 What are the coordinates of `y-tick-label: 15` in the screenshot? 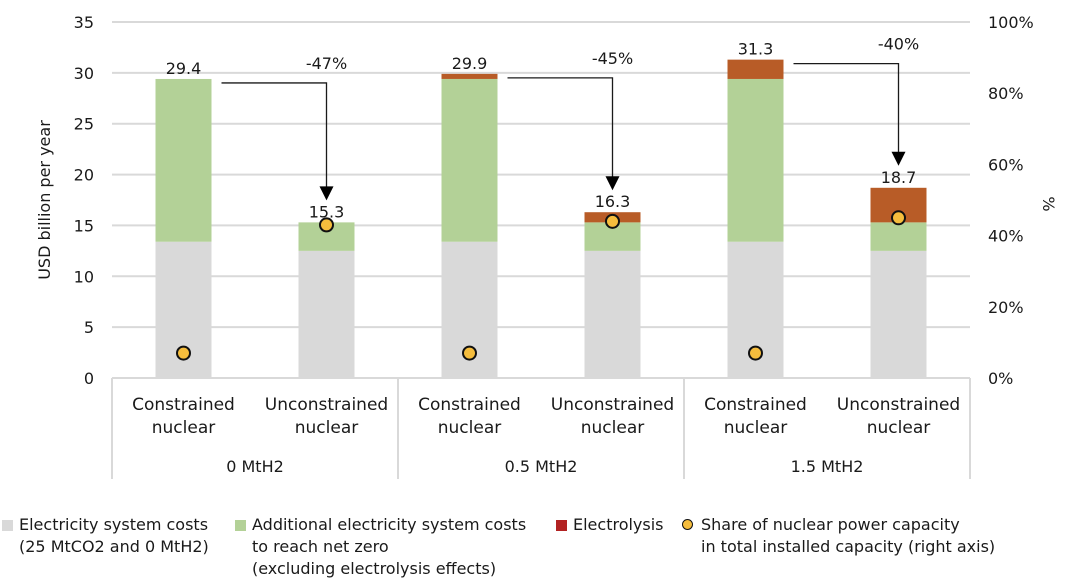 It's located at (84, 225).